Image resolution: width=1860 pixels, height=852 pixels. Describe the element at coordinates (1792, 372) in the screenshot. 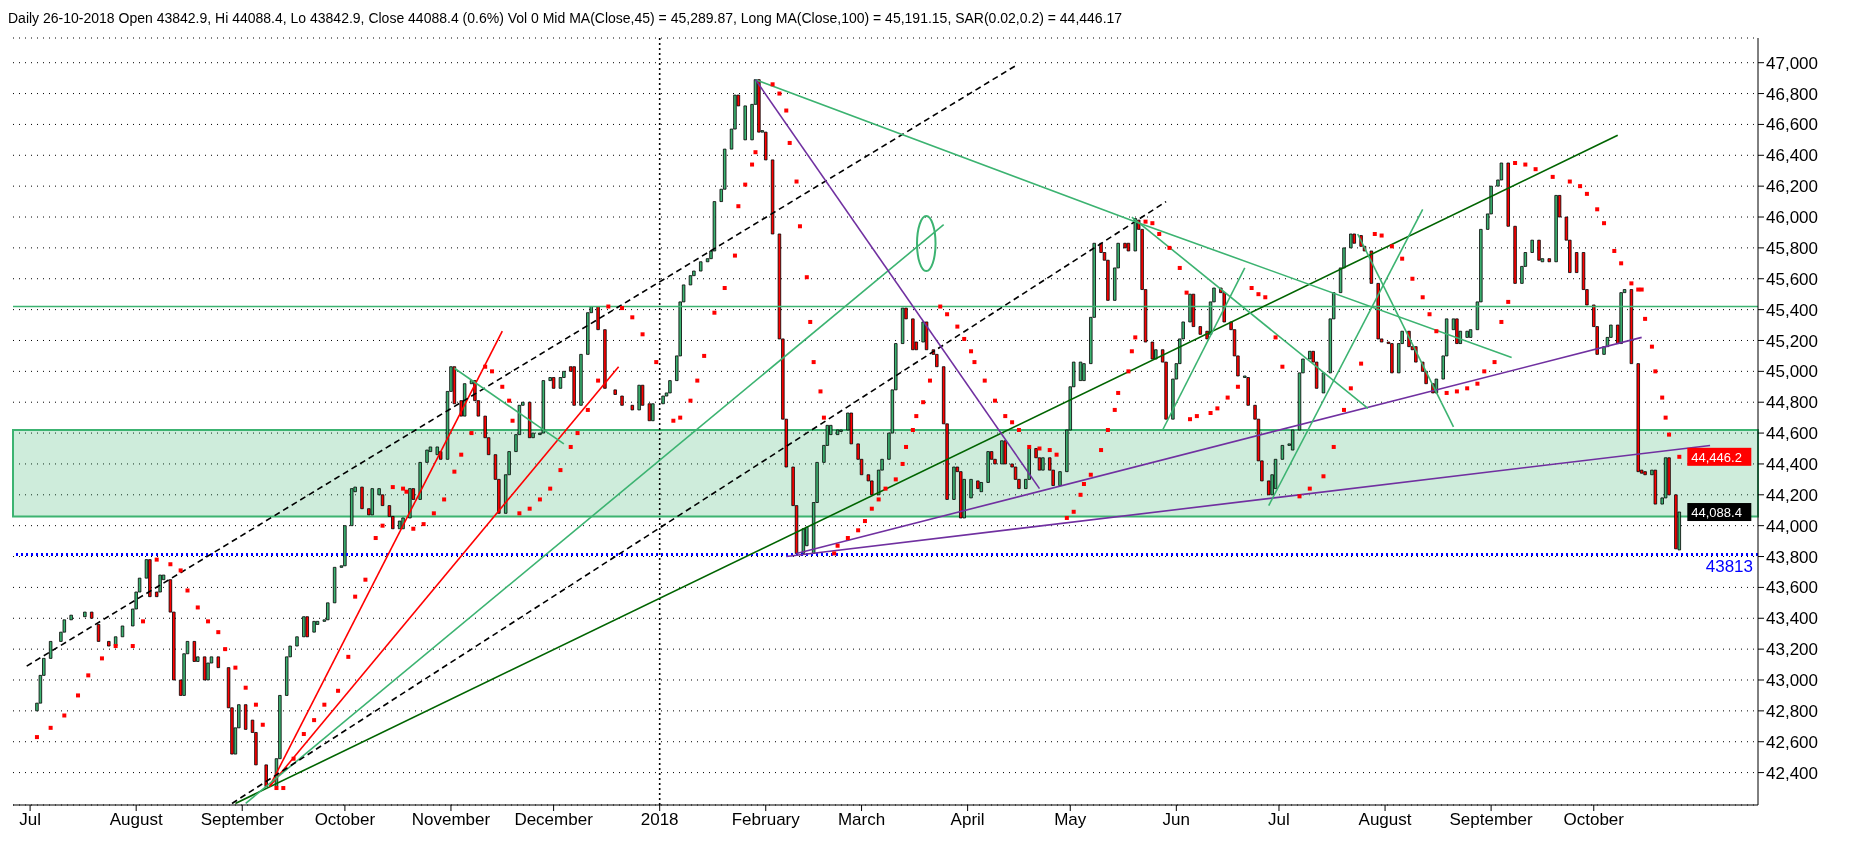

I see `y-tick-label: 45,000` at that location.